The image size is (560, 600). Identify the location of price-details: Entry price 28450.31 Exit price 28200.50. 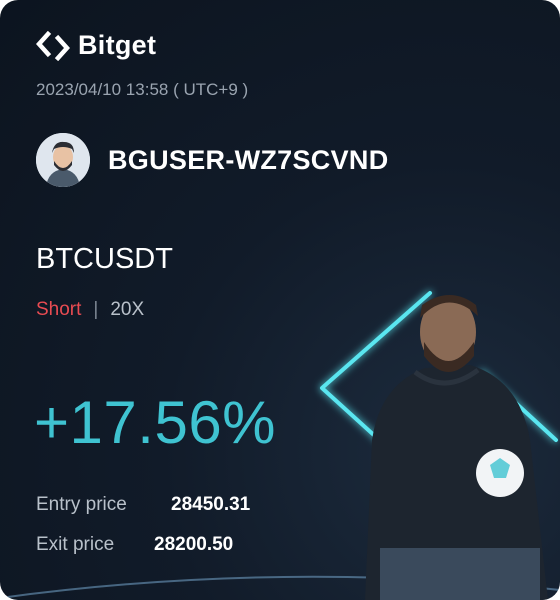
(143, 525).